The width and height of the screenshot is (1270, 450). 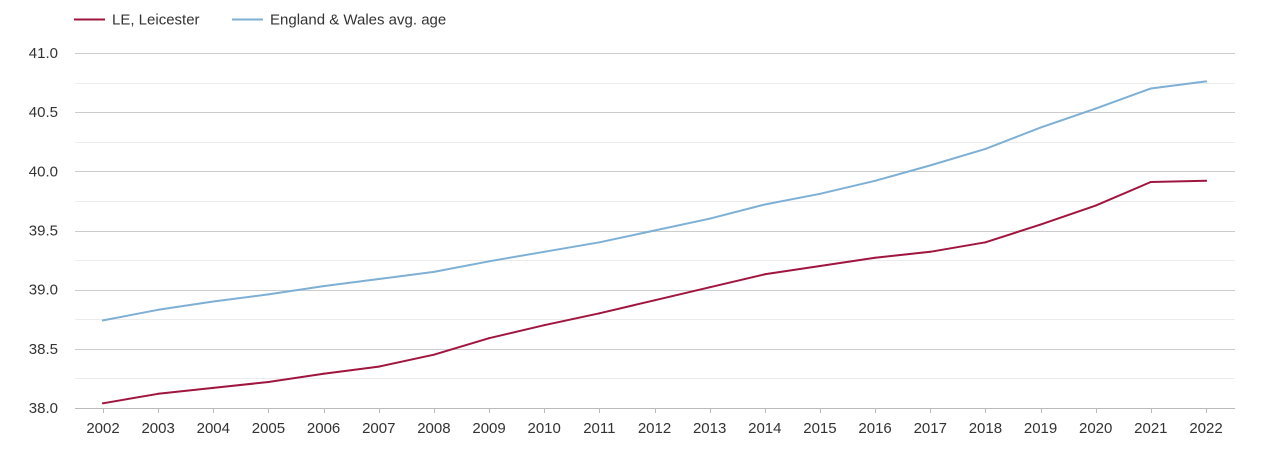 What do you see at coordinates (43, 408) in the screenshot?
I see `y-tick-label: 38.0` at bounding box center [43, 408].